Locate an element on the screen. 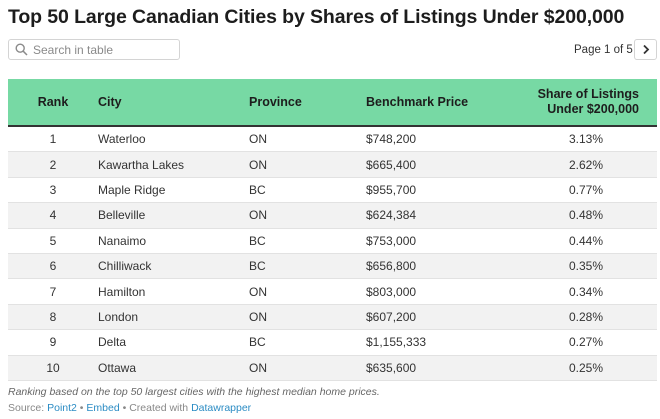 The width and height of the screenshot is (660, 419). cell-city: Maple Ridge is located at coordinates (173, 190).